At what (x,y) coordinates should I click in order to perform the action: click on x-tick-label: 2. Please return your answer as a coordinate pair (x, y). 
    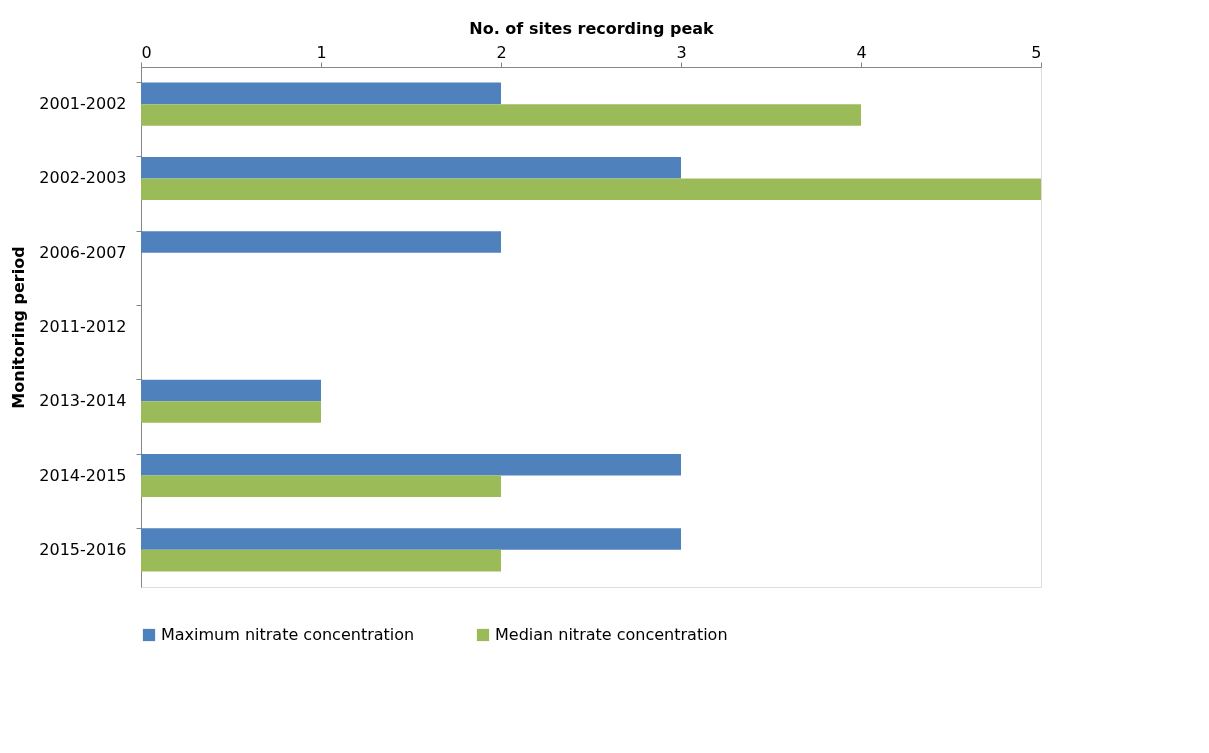
    Looking at the image, I should click on (501, 52).